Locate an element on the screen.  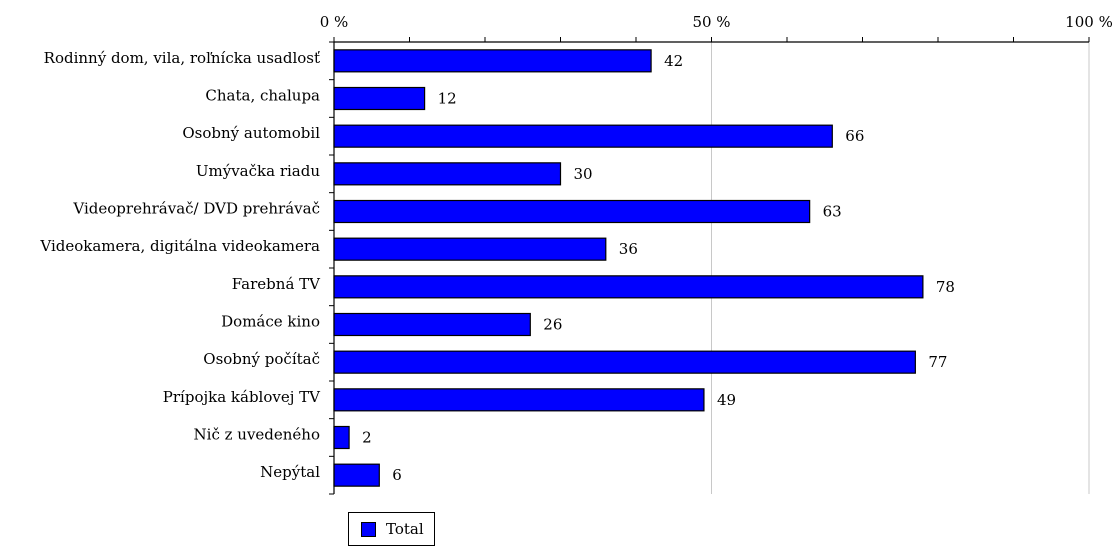
category-label: Rodinný dom, vila, roľnícka usadlosť is located at coordinates (182, 58).